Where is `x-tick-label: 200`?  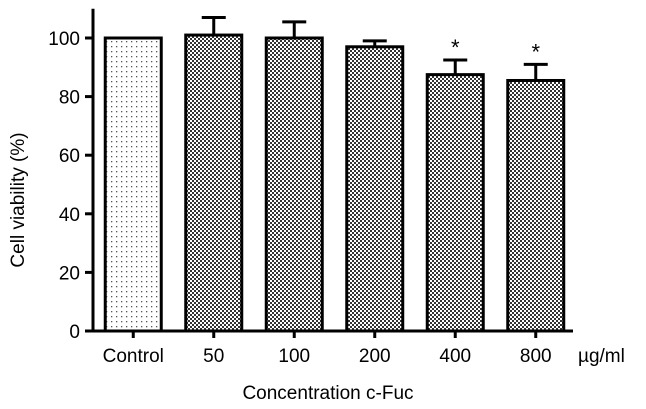
x-tick-label: 200 is located at coordinates (375, 356).